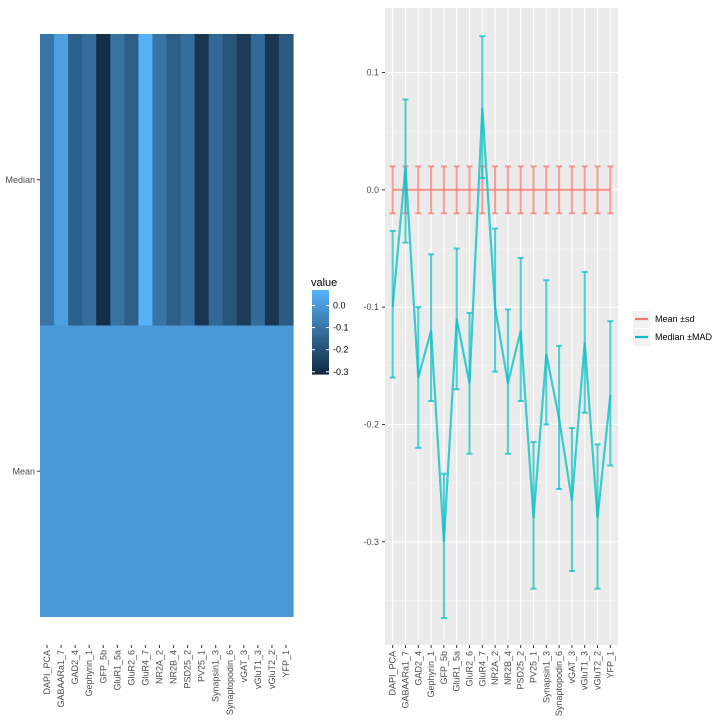 This screenshot has width=720, height=720. I want to click on heatmap-y-tick-label: Median, so click(20, 180).